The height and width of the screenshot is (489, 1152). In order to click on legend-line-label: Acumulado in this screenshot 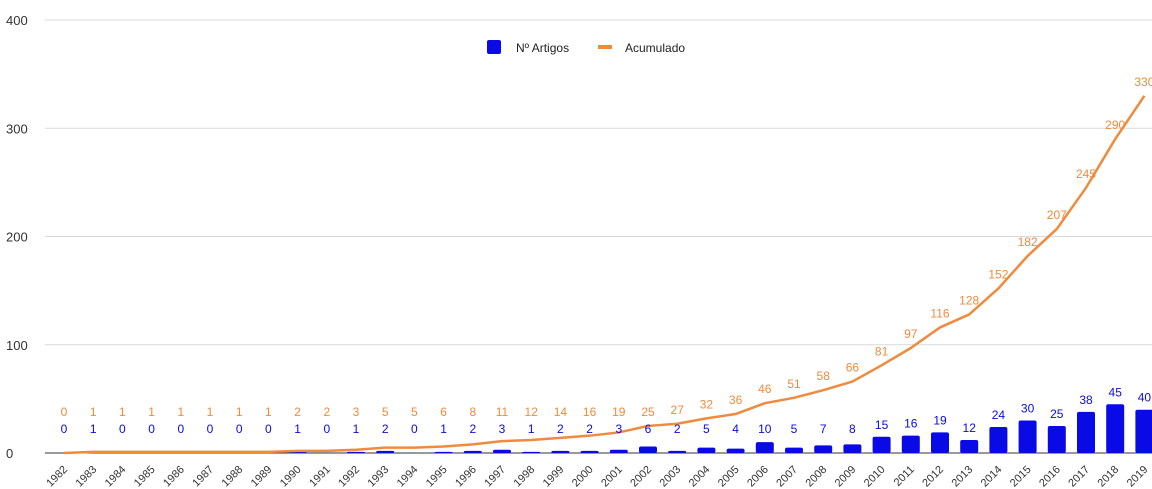, I will do `click(655, 48)`.